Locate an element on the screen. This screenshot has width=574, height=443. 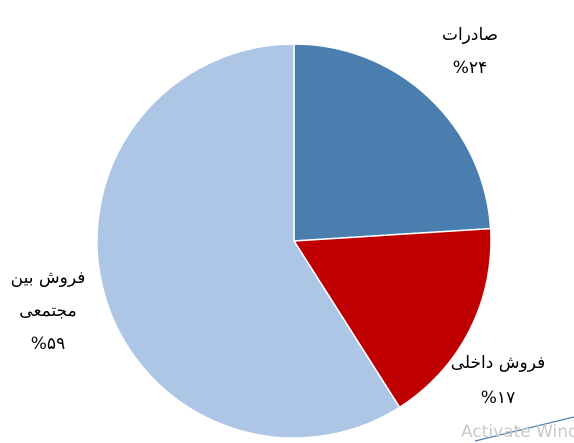
slice-name: مجتمعی is located at coordinates (47, 311).